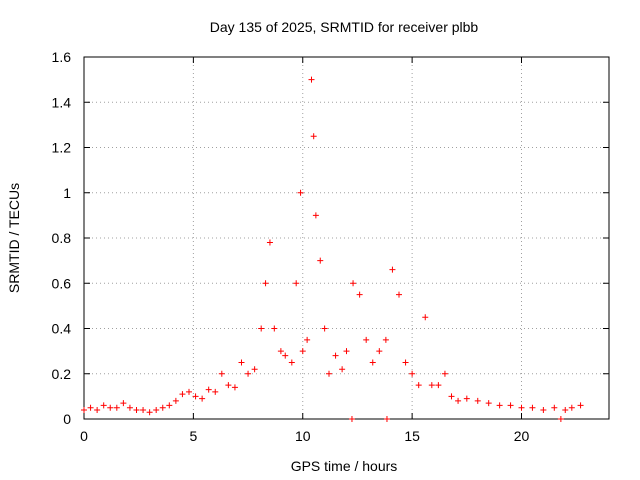 The image size is (640, 480). What do you see at coordinates (84, 436) in the screenshot?
I see `x-tick-label: 0` at bounding box center [84, 436].